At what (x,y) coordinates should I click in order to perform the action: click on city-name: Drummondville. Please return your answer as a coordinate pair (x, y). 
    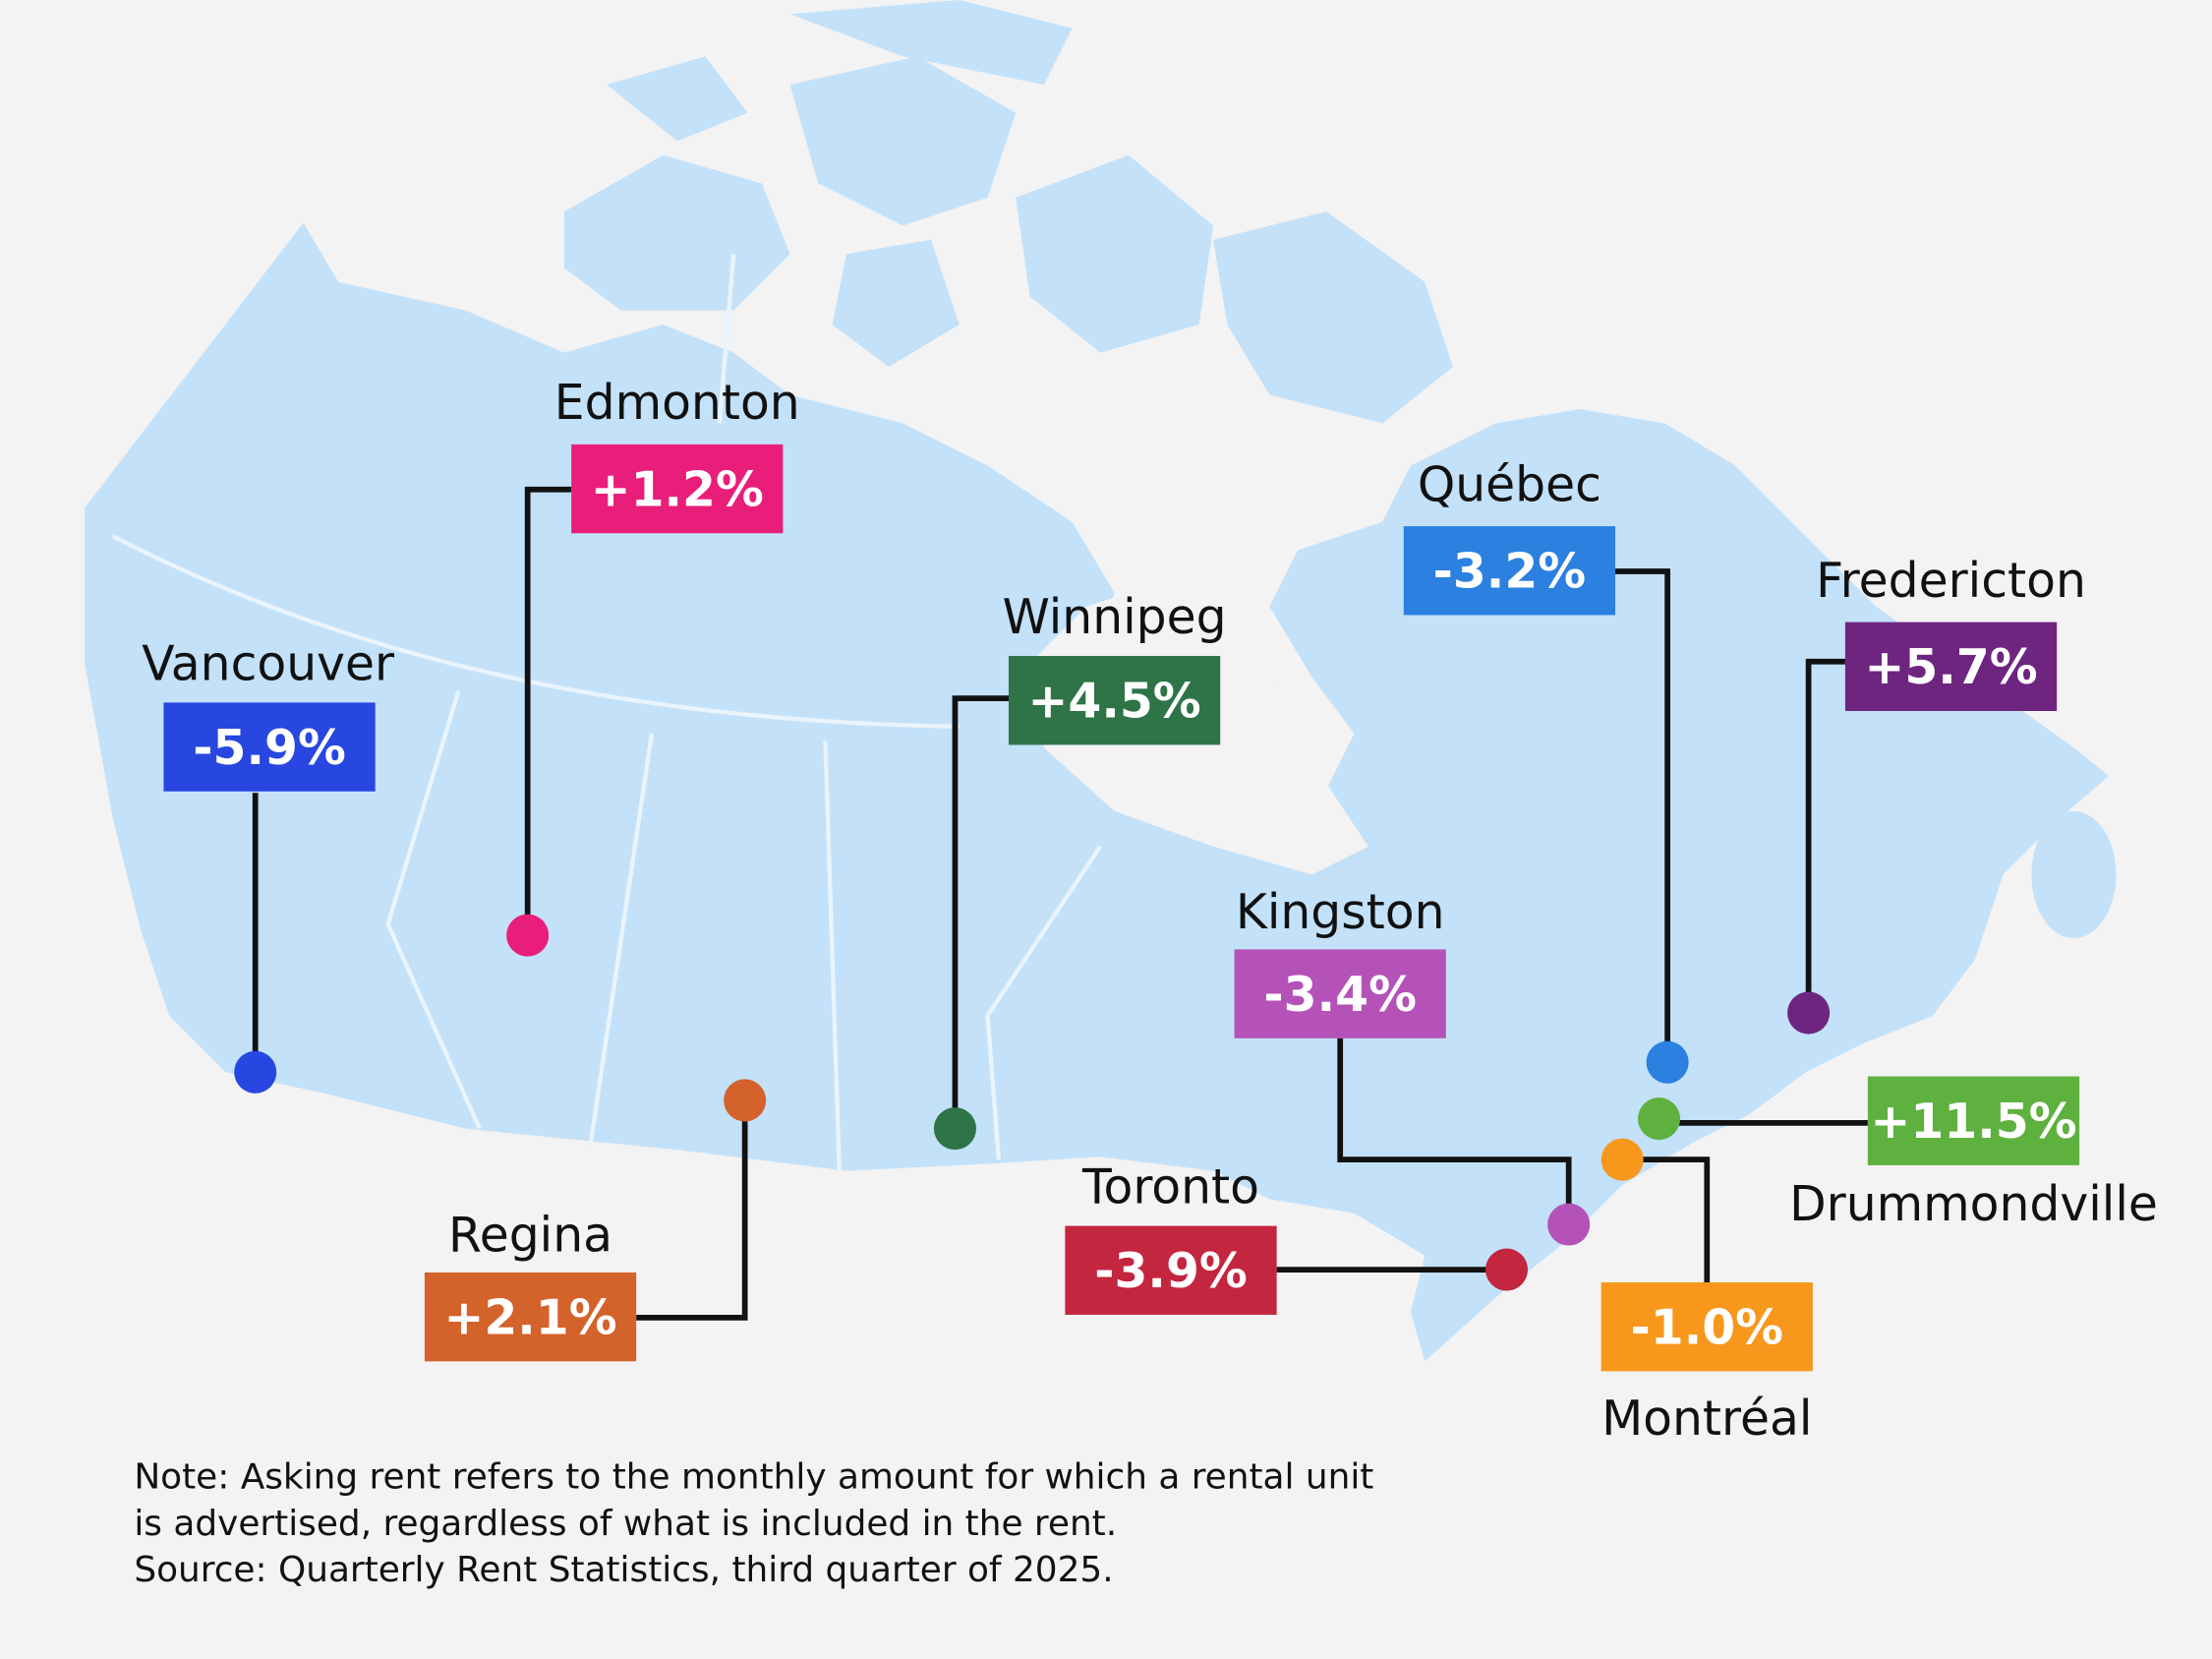
    Looking at the image, I should click on (1974, 1204).